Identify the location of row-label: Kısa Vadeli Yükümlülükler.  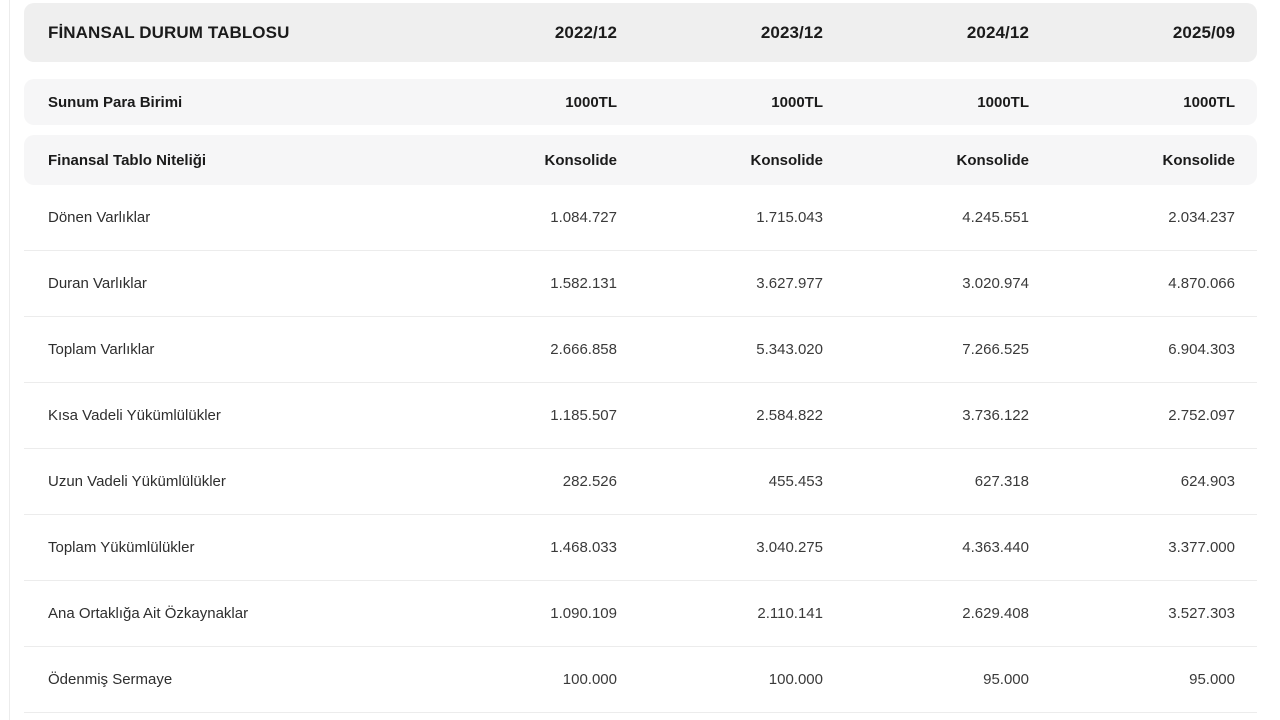
(134, 415).